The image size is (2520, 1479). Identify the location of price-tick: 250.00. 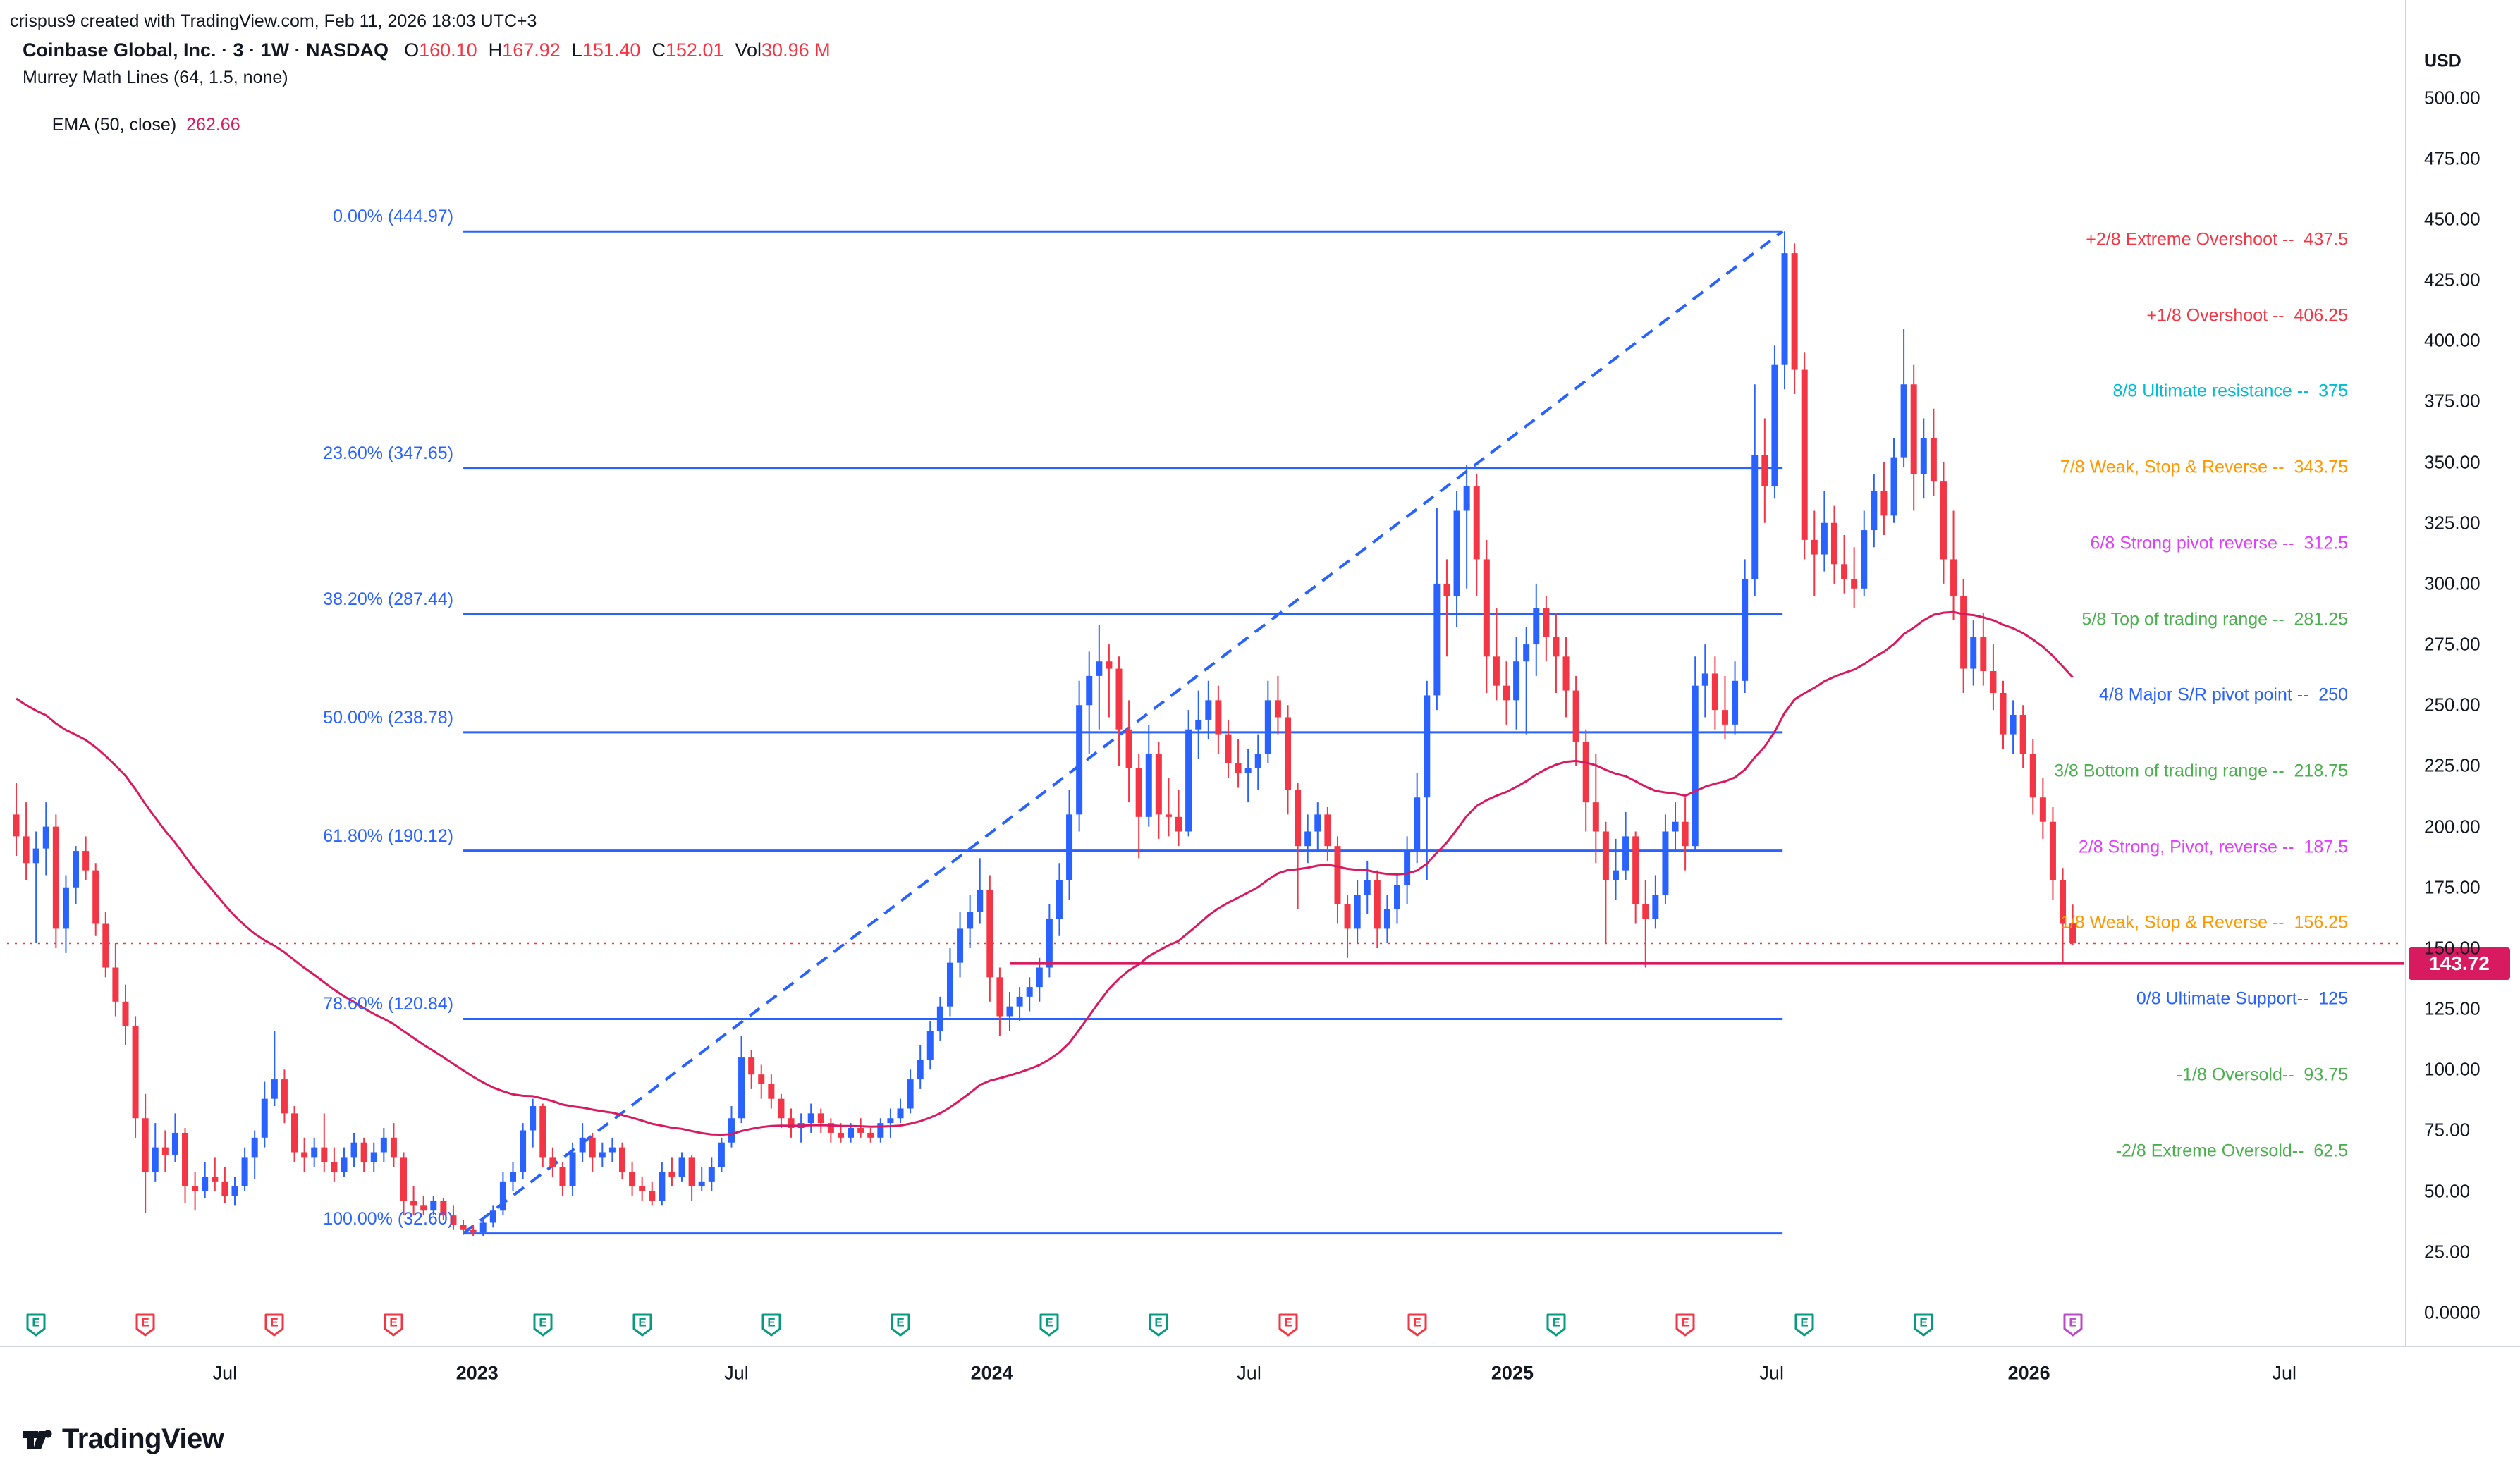
(2452, 705).